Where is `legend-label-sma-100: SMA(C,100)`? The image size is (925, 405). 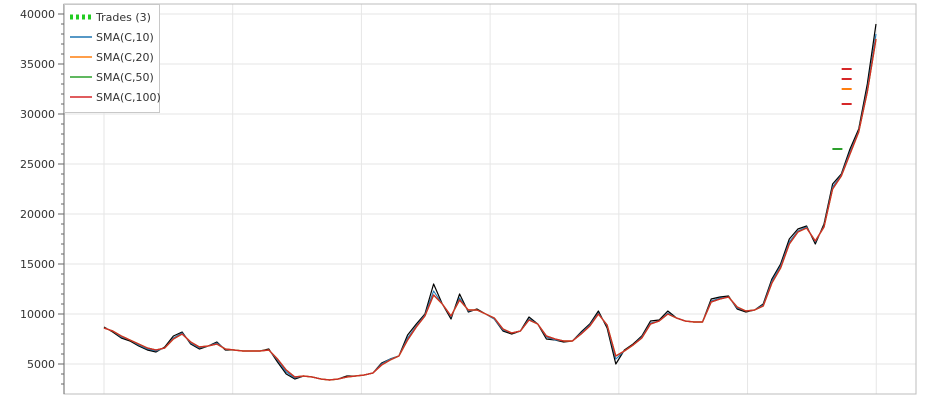
legend-label-sma-100: SMA(C,100) is located at coordinates (128, 97).